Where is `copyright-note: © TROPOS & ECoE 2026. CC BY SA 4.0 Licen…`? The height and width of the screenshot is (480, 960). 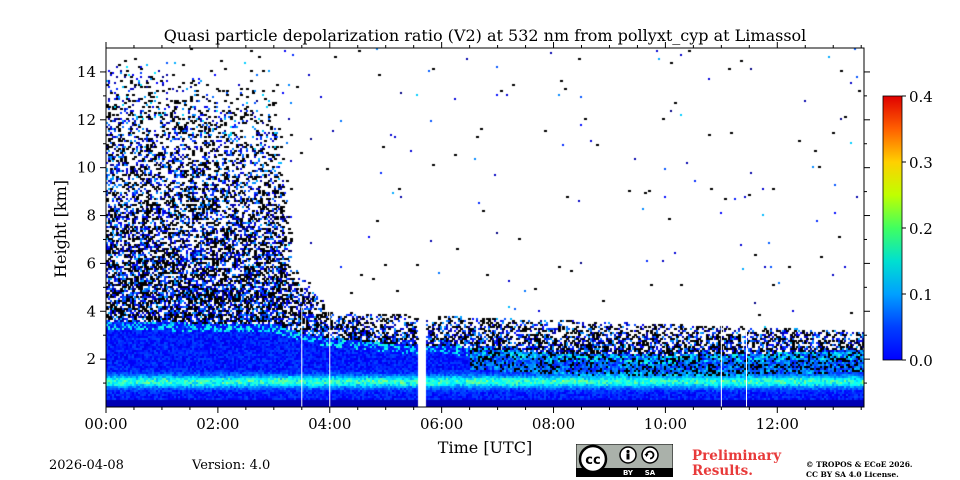
copyright-note: © TROPOS & ECoE 2026. CC BY SA 4.0 Licen… is located at coordinates (859, 470).